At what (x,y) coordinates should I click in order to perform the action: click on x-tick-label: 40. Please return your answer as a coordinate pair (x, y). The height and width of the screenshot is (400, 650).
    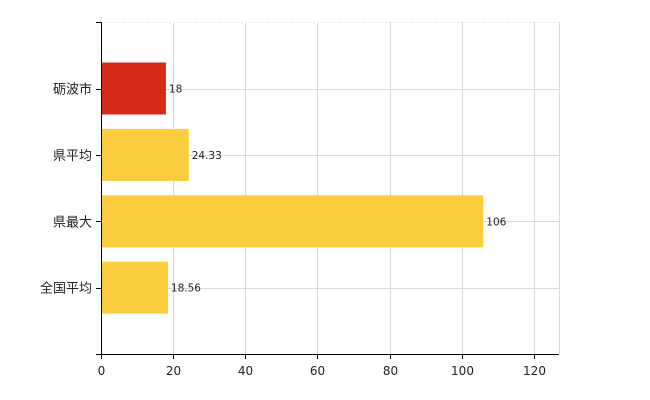
    Looking at the image, I should click on (245, 371).